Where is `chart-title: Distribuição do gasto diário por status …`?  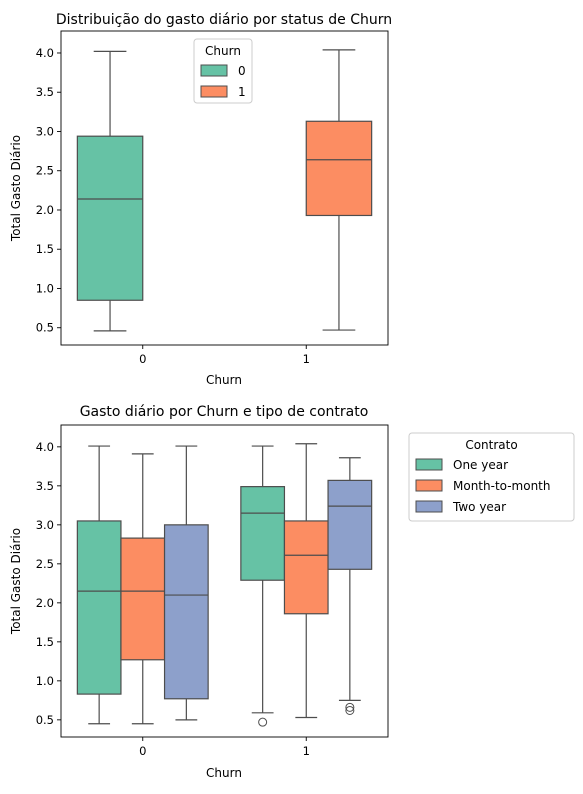
chart-title: Distribuição do gasto diário por status … is located at coordinates (224, 20).